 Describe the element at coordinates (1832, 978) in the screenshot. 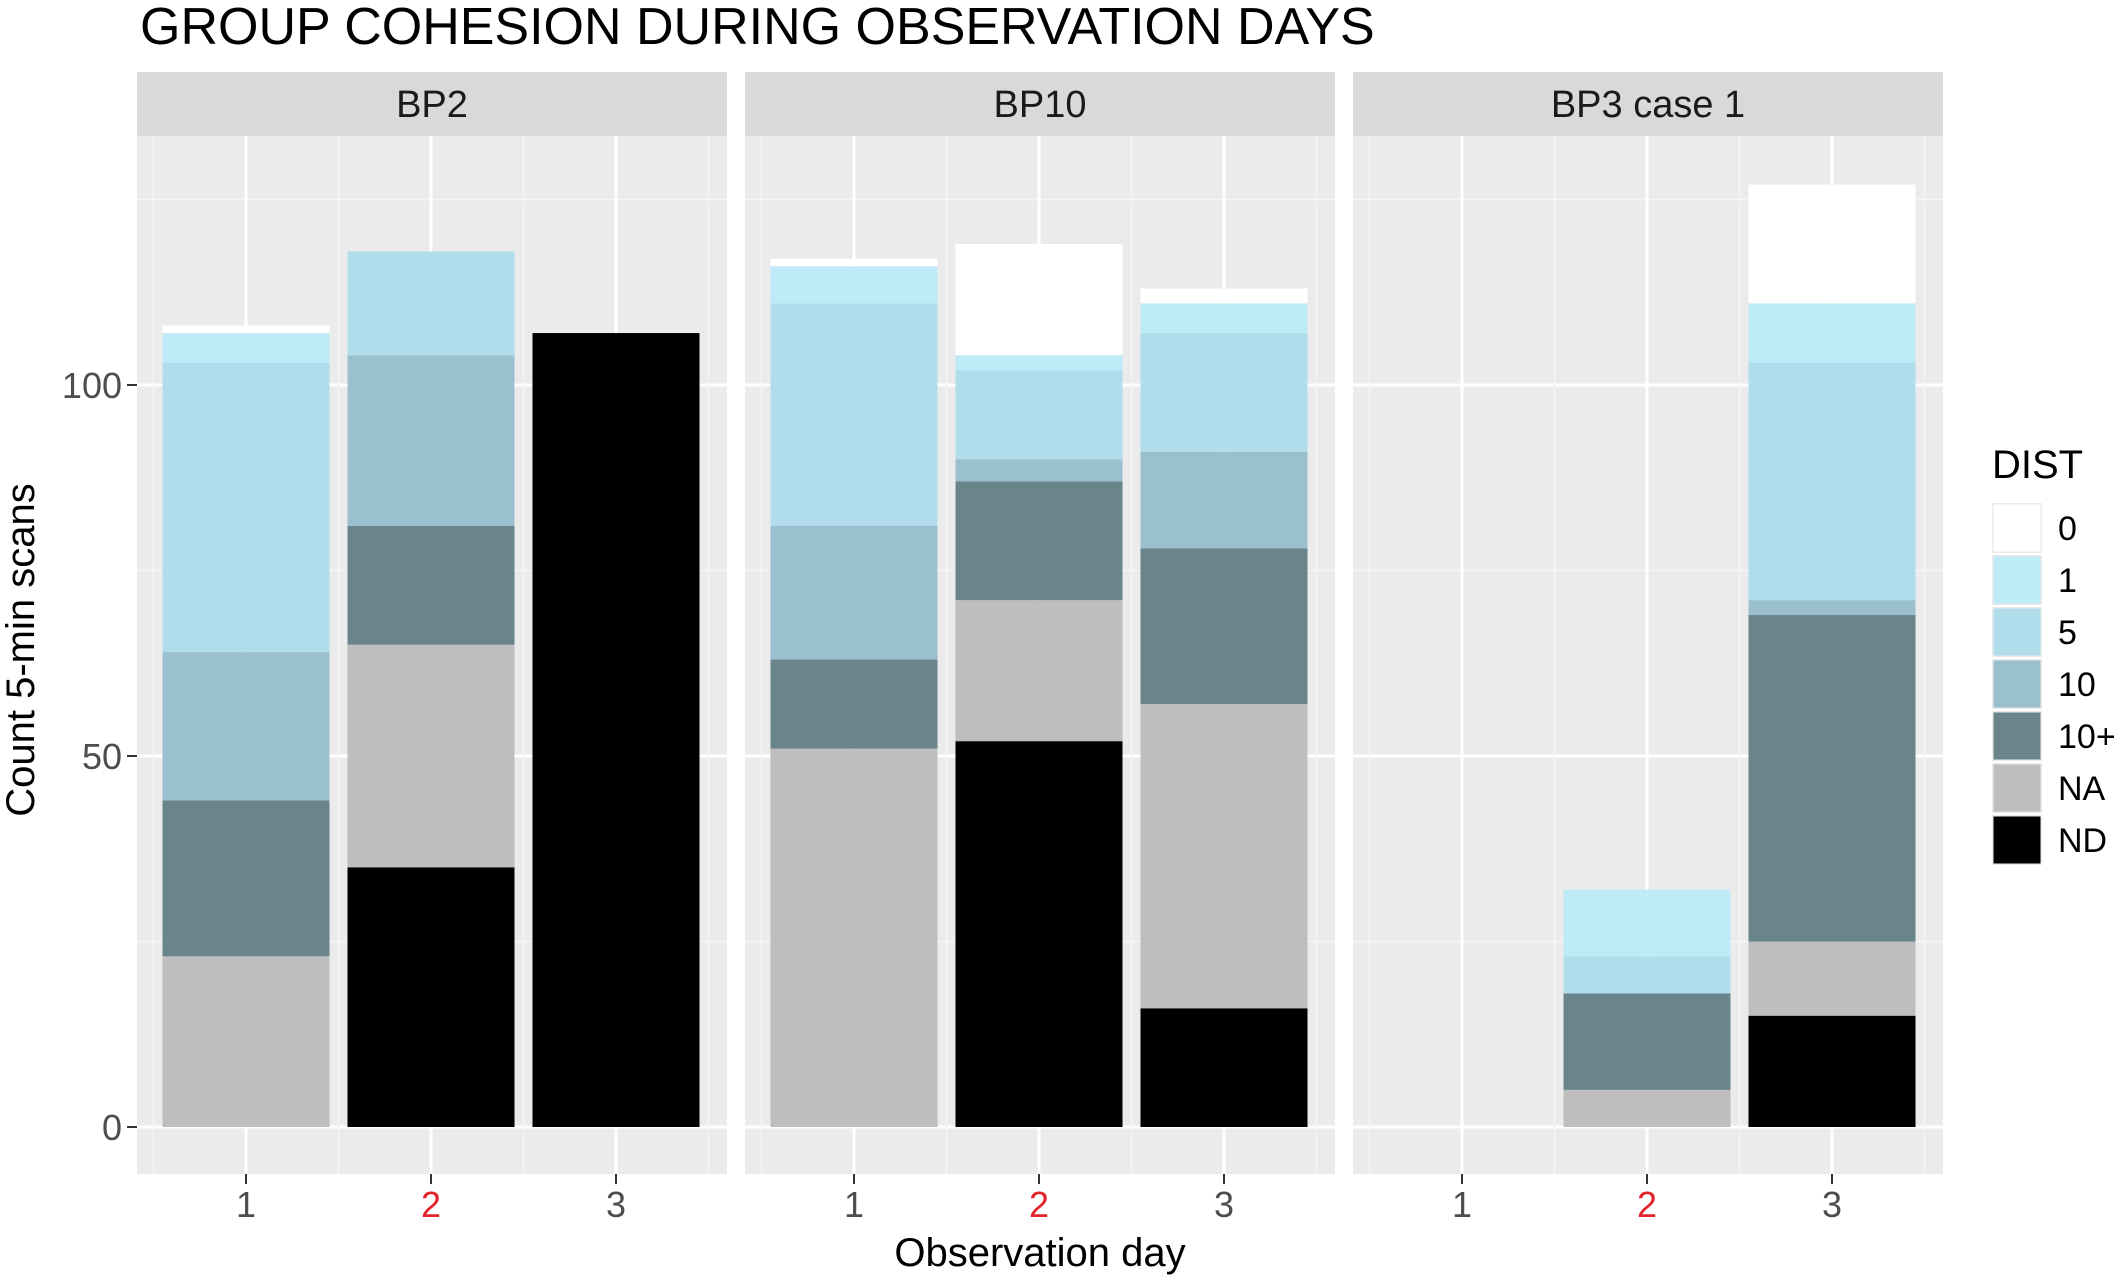

I see `bar-segment-bp3-case-1-day3-na` at that location.